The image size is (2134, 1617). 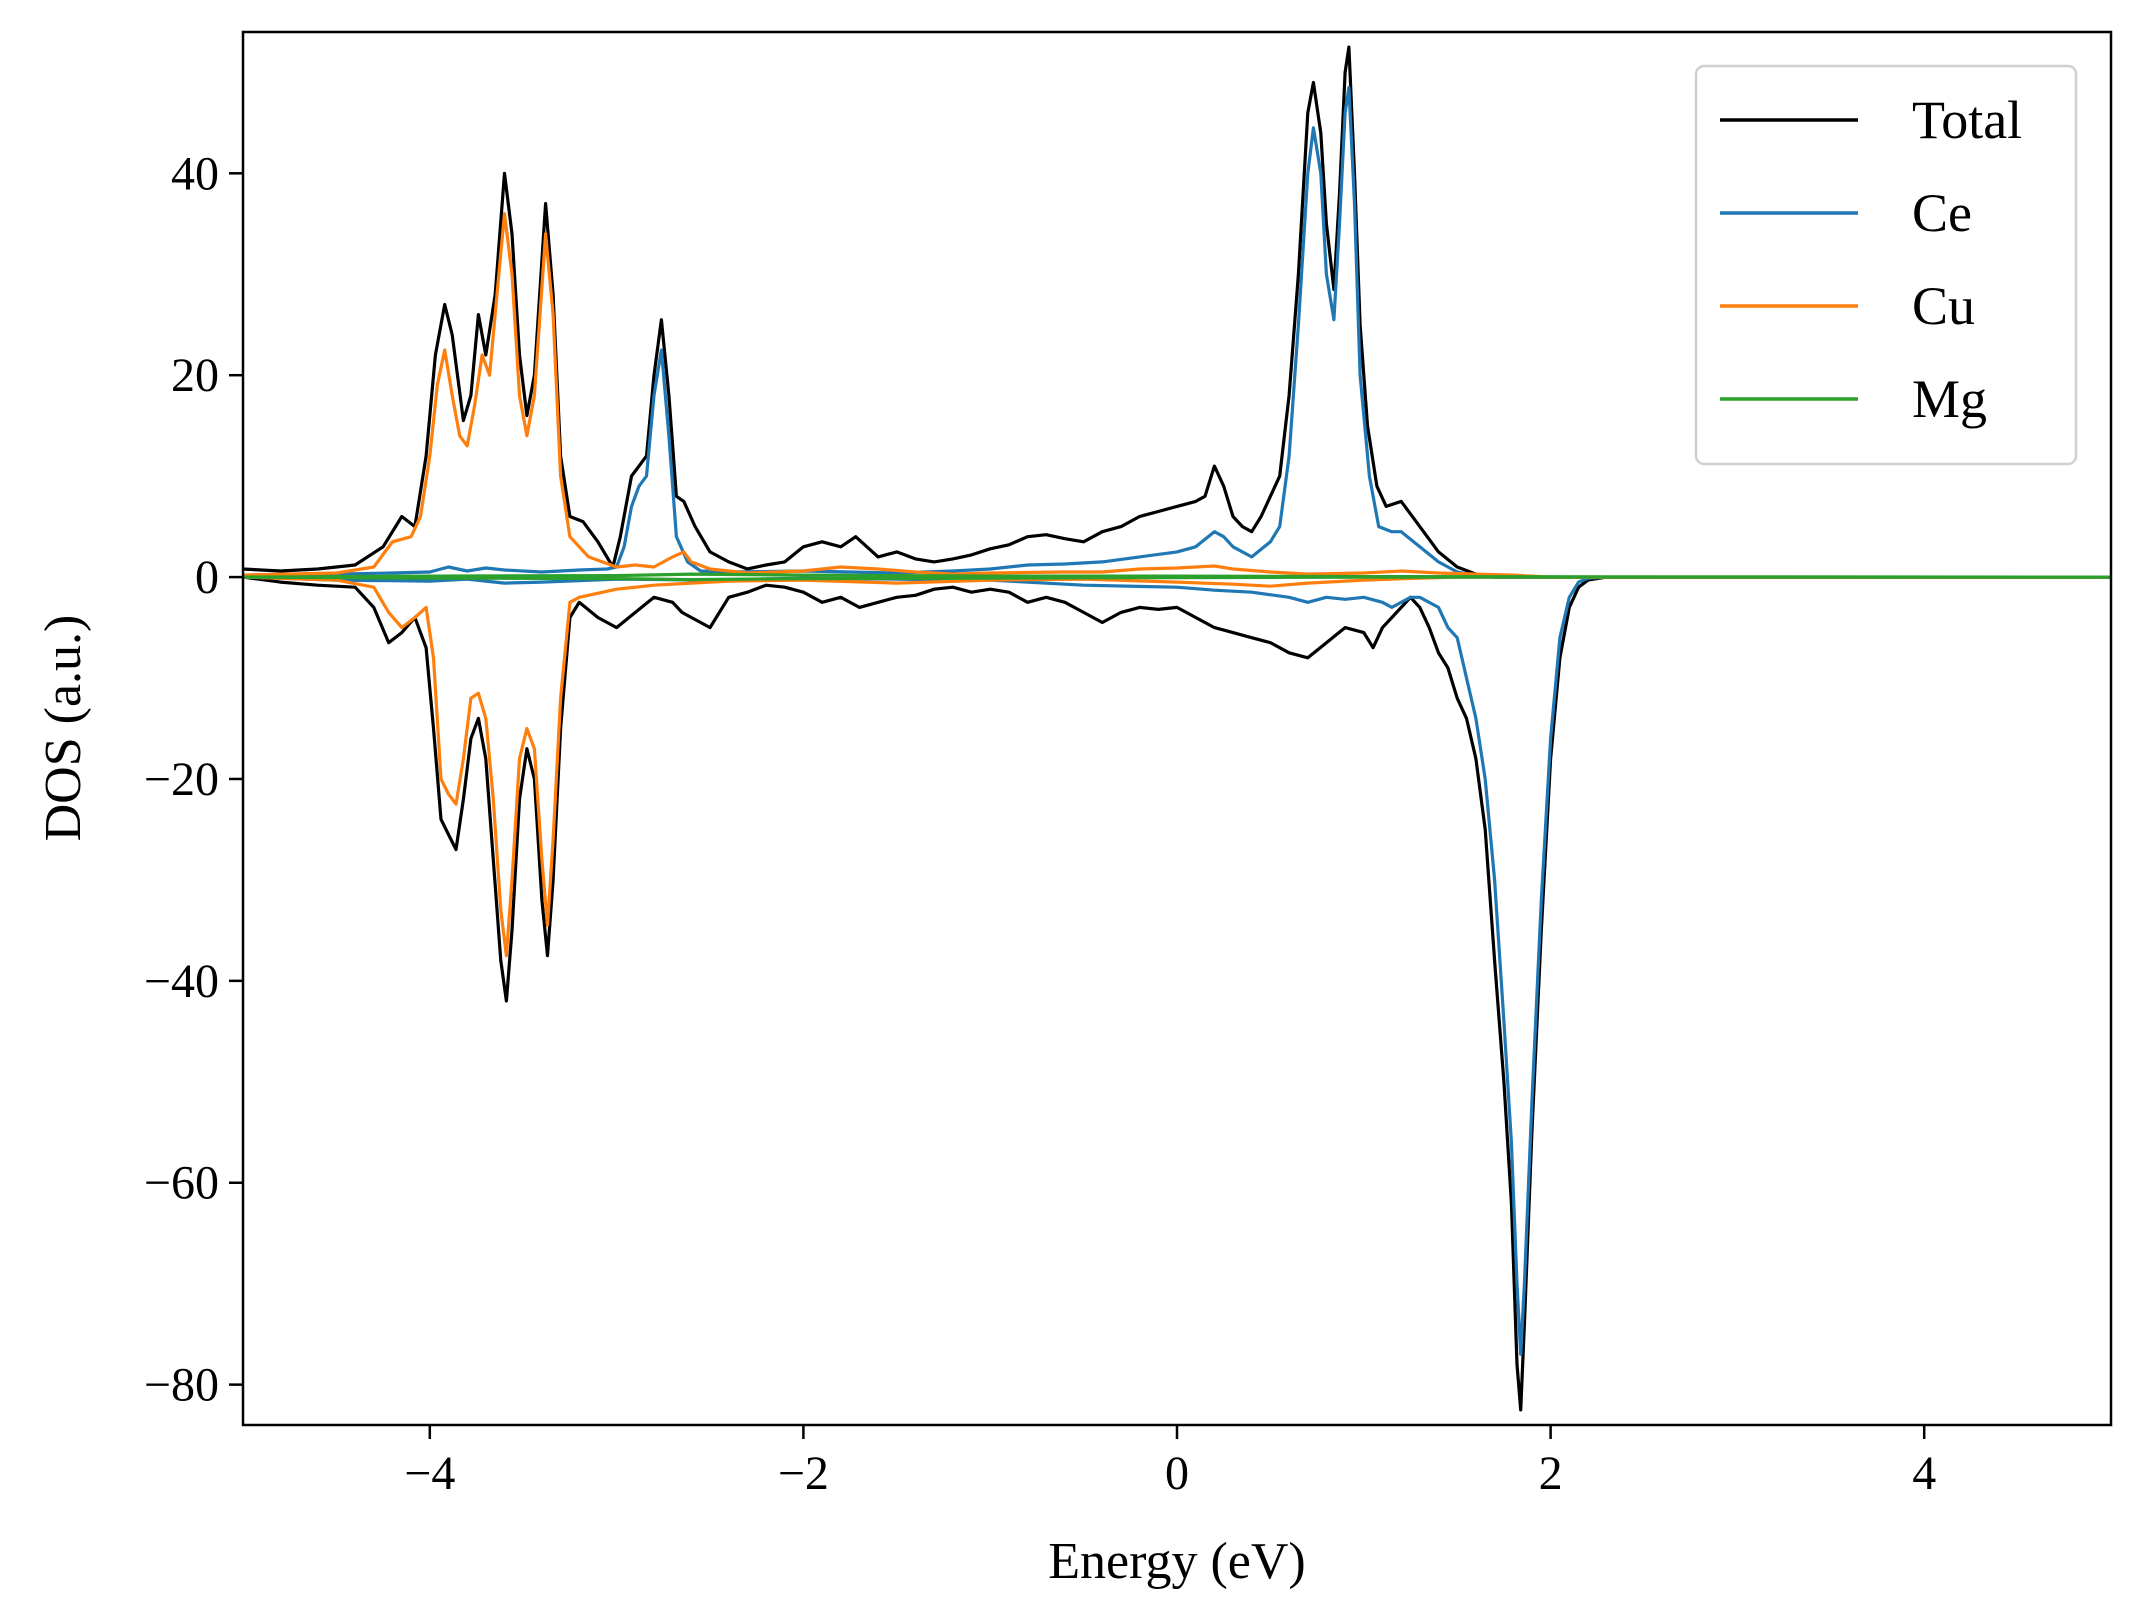 I want to click on x-tick-label: 2, so click(x=1551, y=1473).